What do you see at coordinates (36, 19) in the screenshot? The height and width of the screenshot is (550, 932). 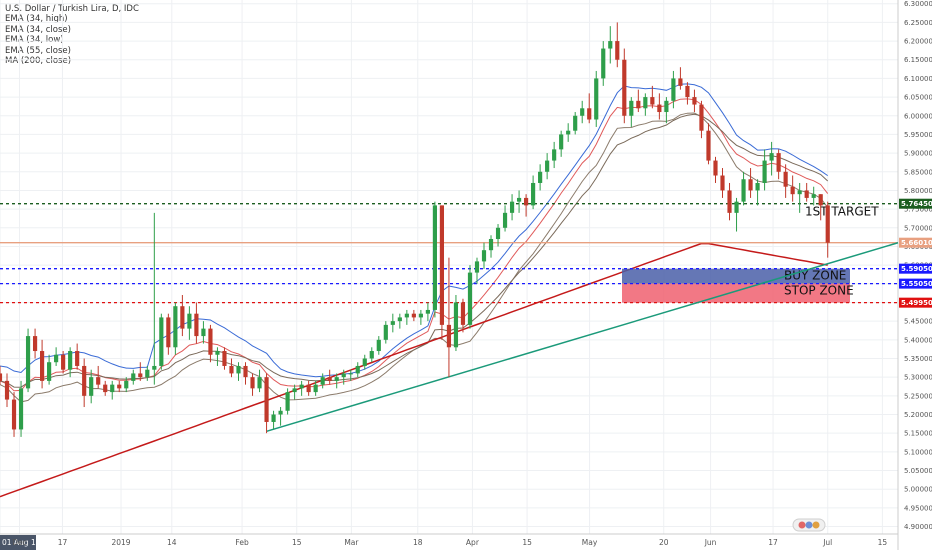 I see `legend-ema34-high: EMA (34, high)` at bounding box center [36, 19].